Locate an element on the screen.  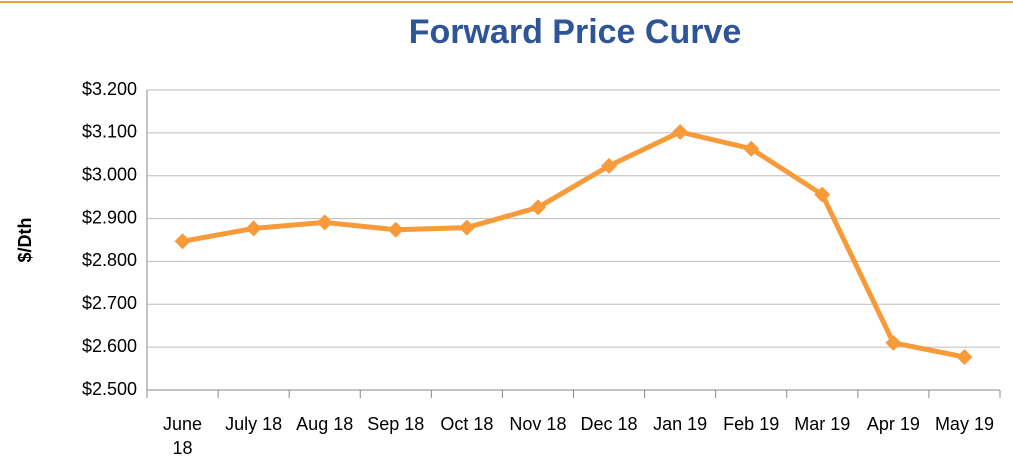
x-tick-label: Apr 19 is located at coordinates (893, 424).